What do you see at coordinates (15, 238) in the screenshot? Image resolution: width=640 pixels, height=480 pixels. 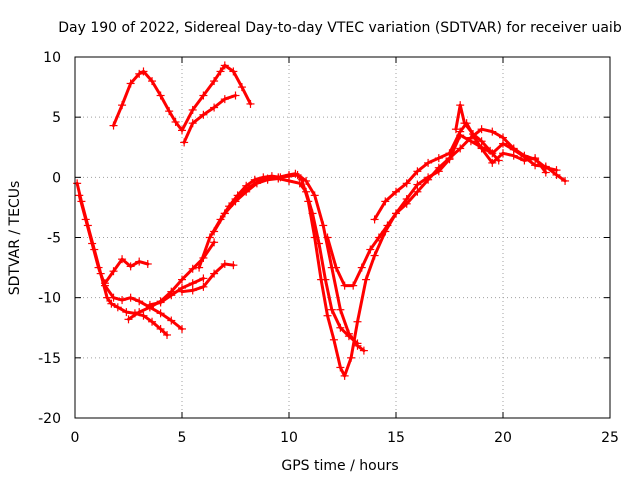 I see `y-axis-title: SDTVAR / TECUs` at bounding box center [15, 238].